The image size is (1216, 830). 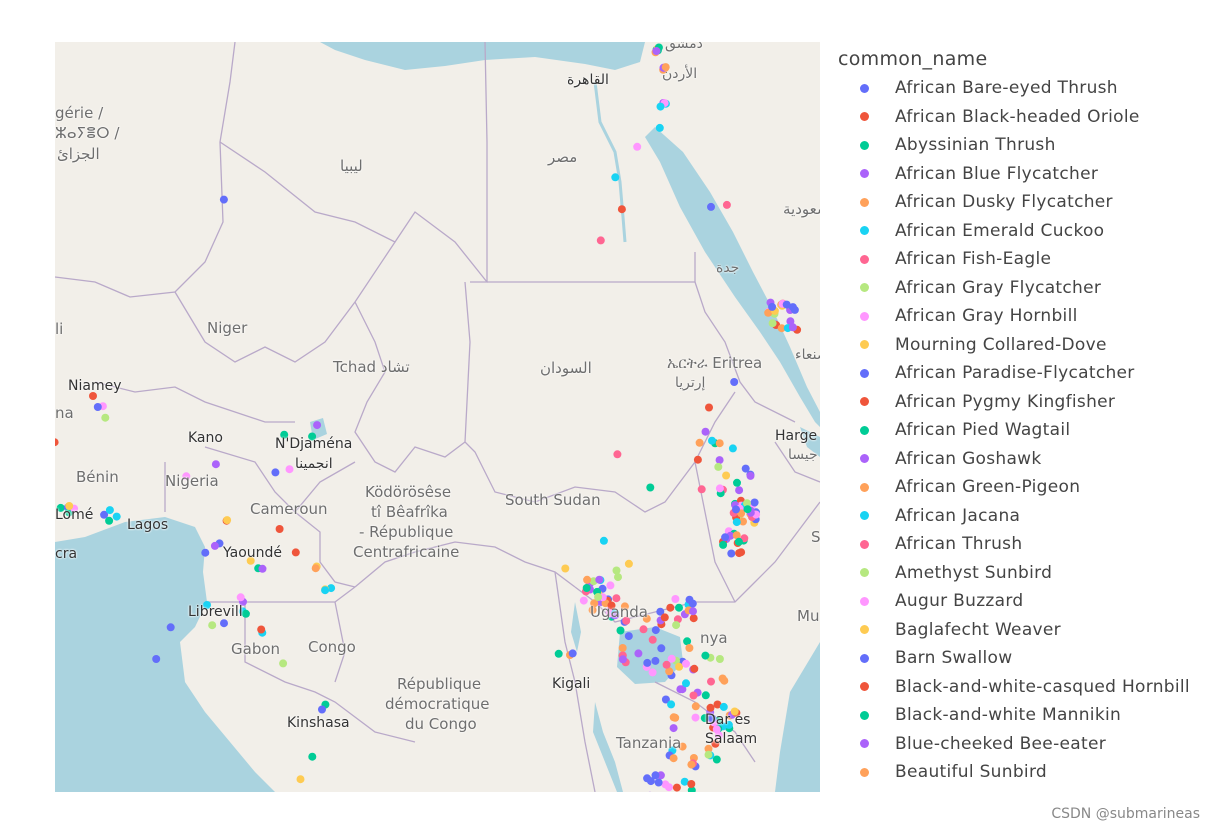 What do you see at coordinates (1014, 601) in the screenshot?
I see `legend-item: Augur Buzzard` at bounding box center [1014, 601].